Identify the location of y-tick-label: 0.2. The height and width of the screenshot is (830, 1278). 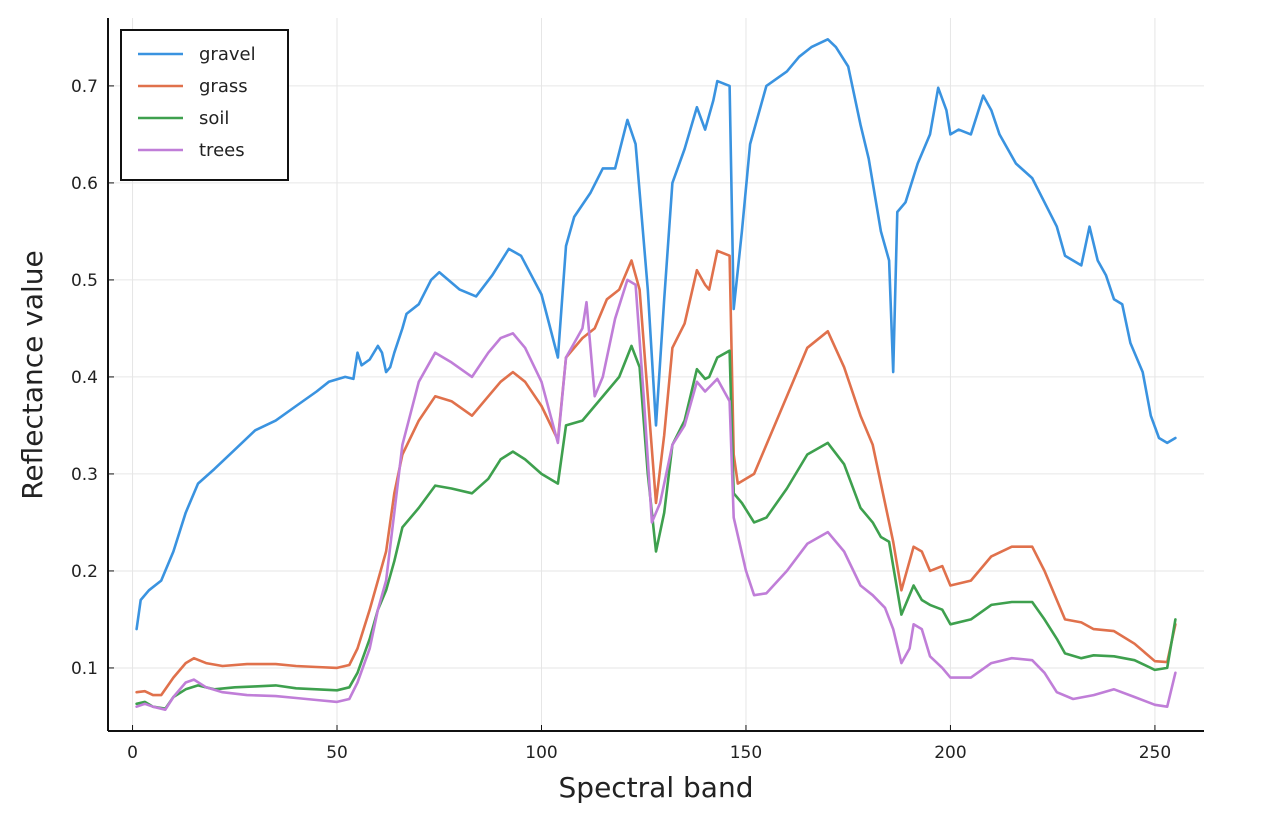
(84, 572).